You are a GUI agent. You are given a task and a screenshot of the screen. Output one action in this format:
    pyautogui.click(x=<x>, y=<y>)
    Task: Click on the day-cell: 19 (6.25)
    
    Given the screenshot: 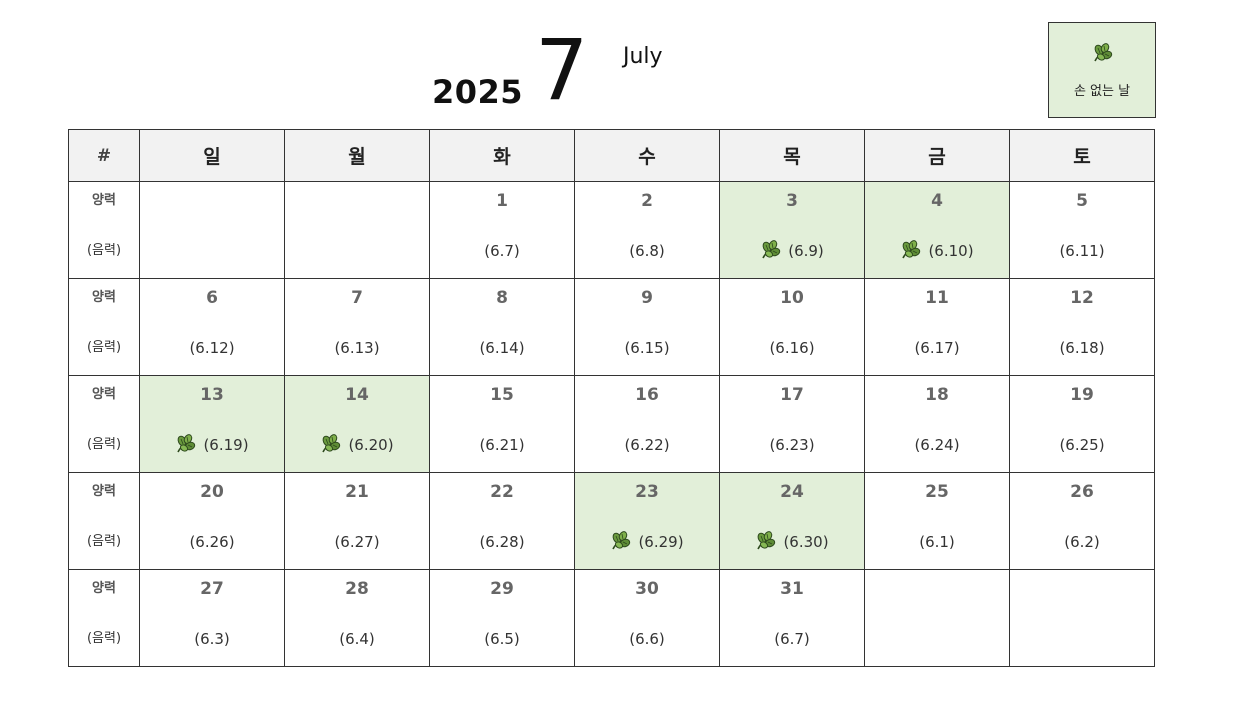 What is the action you would take?
    pyautogui.click(x=1082, y=424)
    